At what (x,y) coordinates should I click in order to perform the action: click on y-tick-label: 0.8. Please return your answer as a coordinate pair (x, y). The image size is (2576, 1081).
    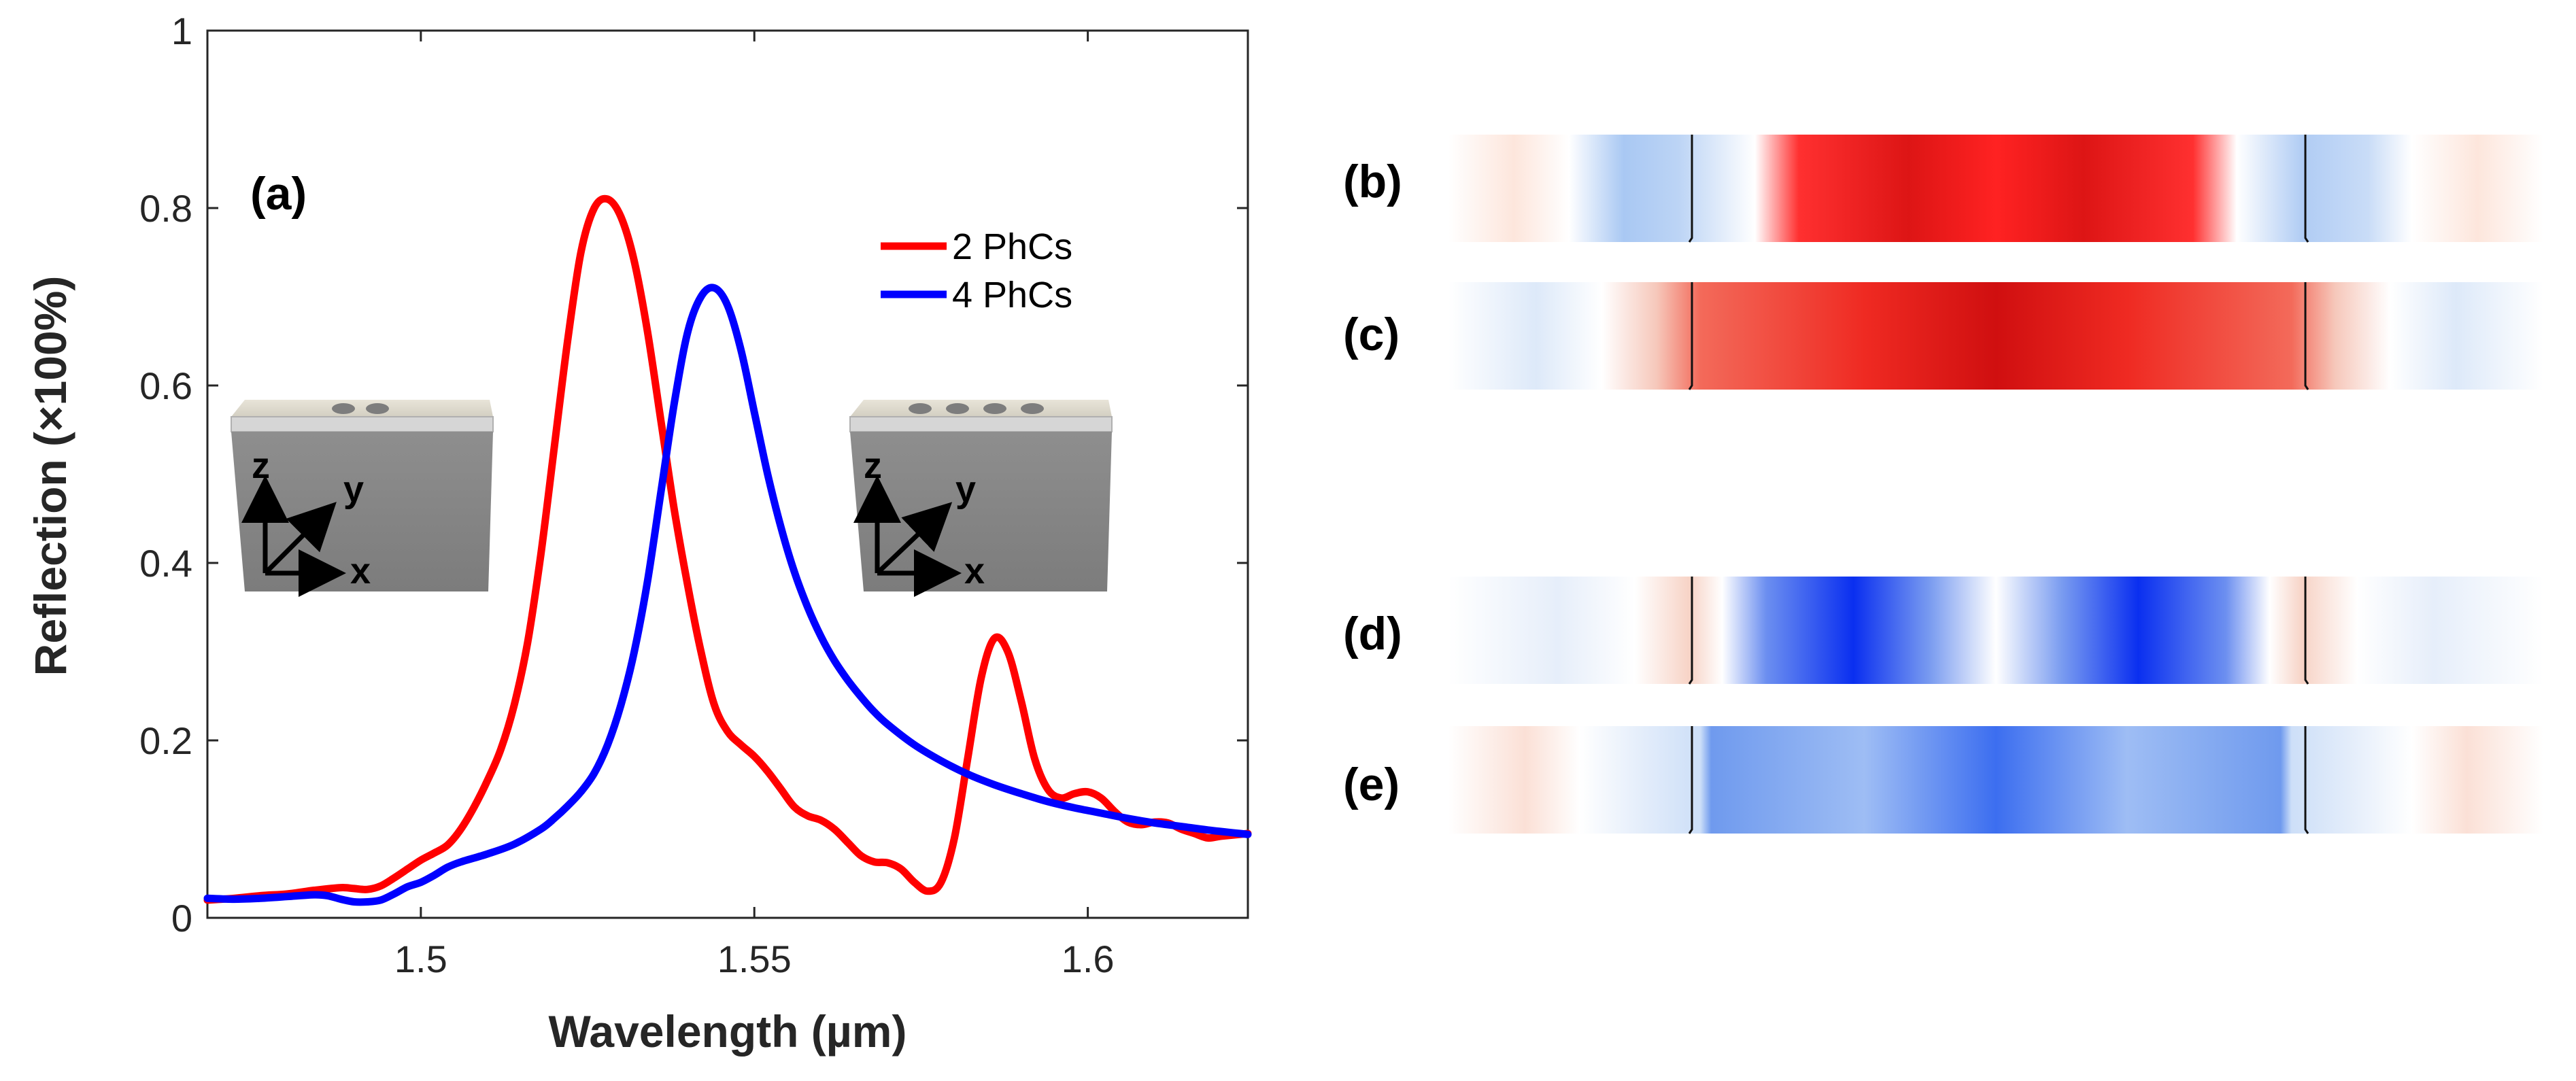
    Looking at the image, I should click on (165, 208).